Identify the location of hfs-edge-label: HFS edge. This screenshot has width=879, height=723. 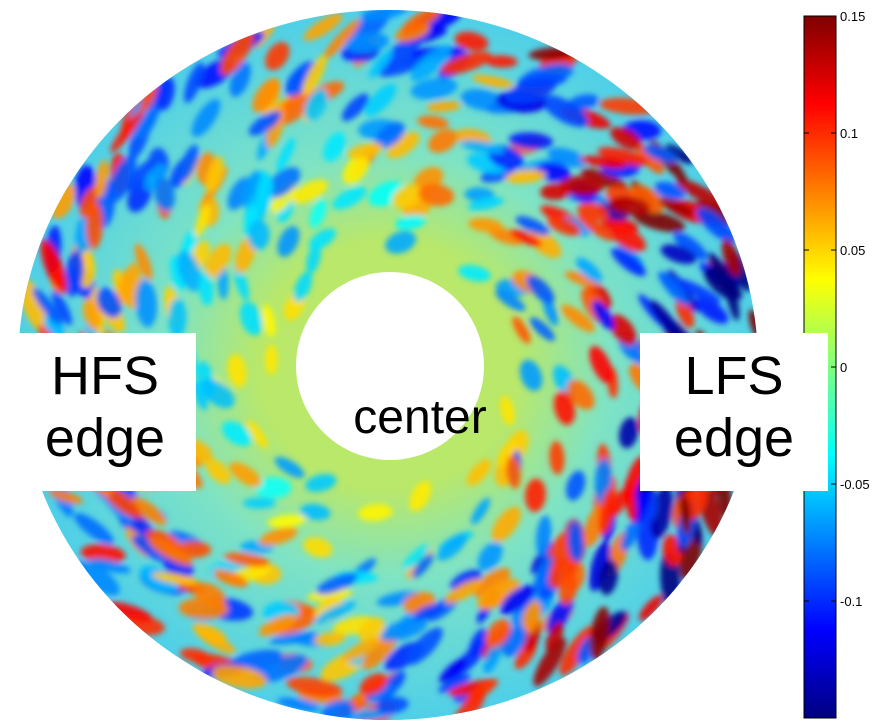
(105, 412).